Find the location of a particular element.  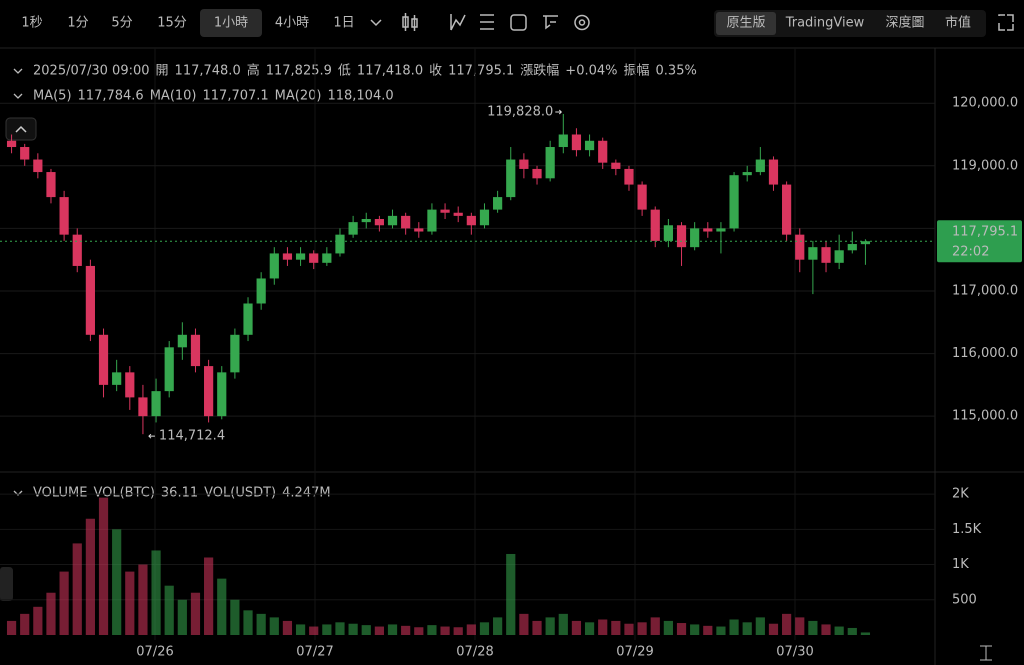

ma-value: 117,784.6 is located at coordinates (111, 96).